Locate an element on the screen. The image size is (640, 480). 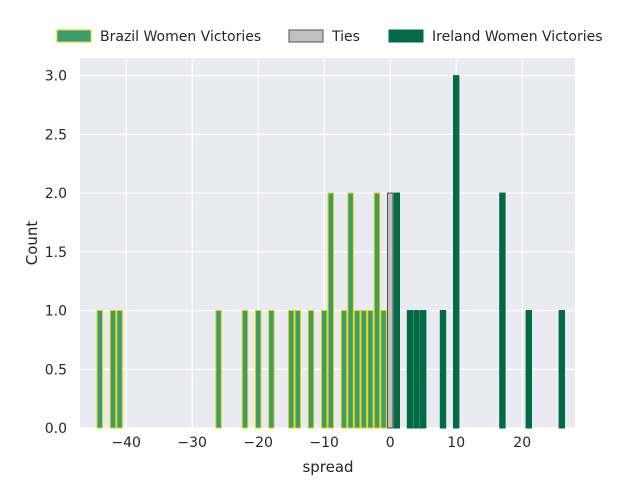
y-axis-label: Count is located at coordinates (32, 243).